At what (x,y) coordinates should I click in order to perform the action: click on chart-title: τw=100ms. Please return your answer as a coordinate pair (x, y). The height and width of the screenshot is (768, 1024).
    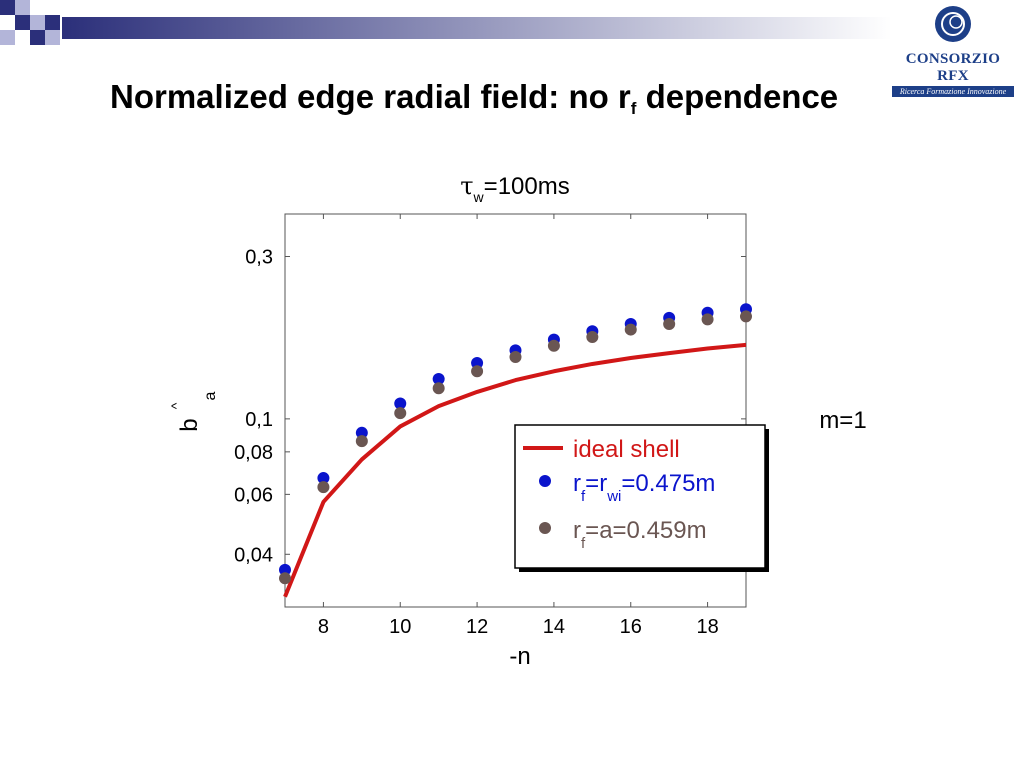
    Looking at the image, I should click on (514, 188).